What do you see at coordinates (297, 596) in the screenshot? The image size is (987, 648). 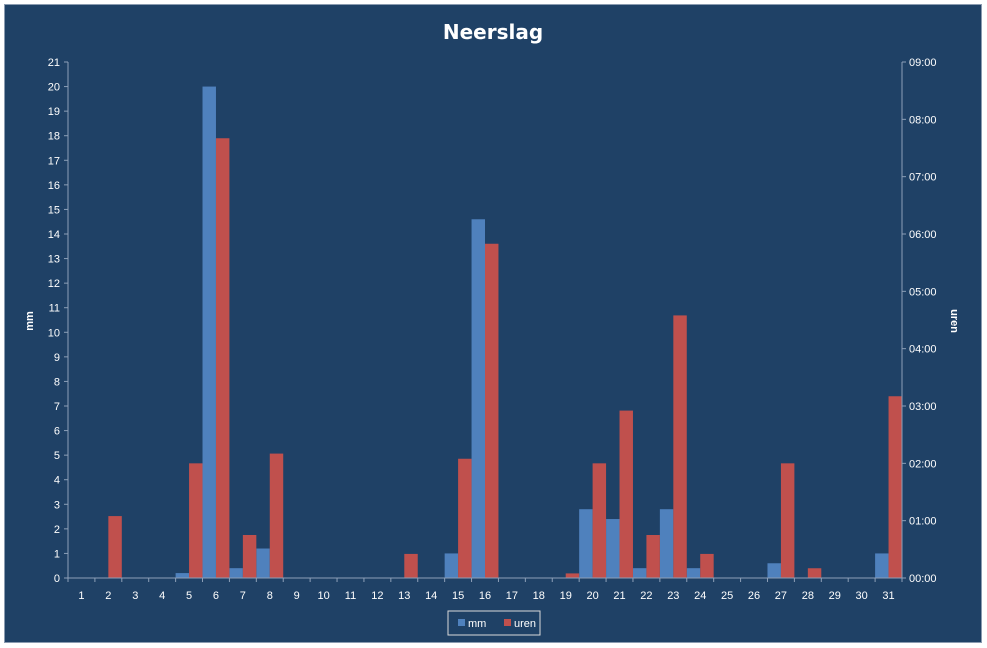 I see `x-tick-label: 9` at bounding box center [297, 596].